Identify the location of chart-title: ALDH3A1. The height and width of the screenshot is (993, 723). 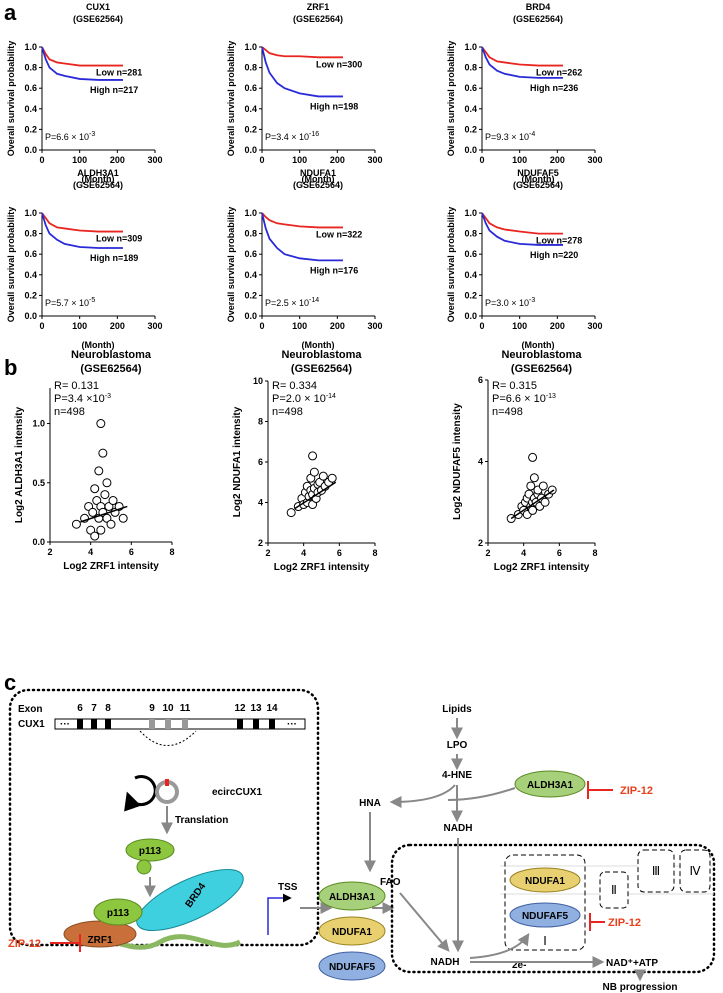
(98, 173).